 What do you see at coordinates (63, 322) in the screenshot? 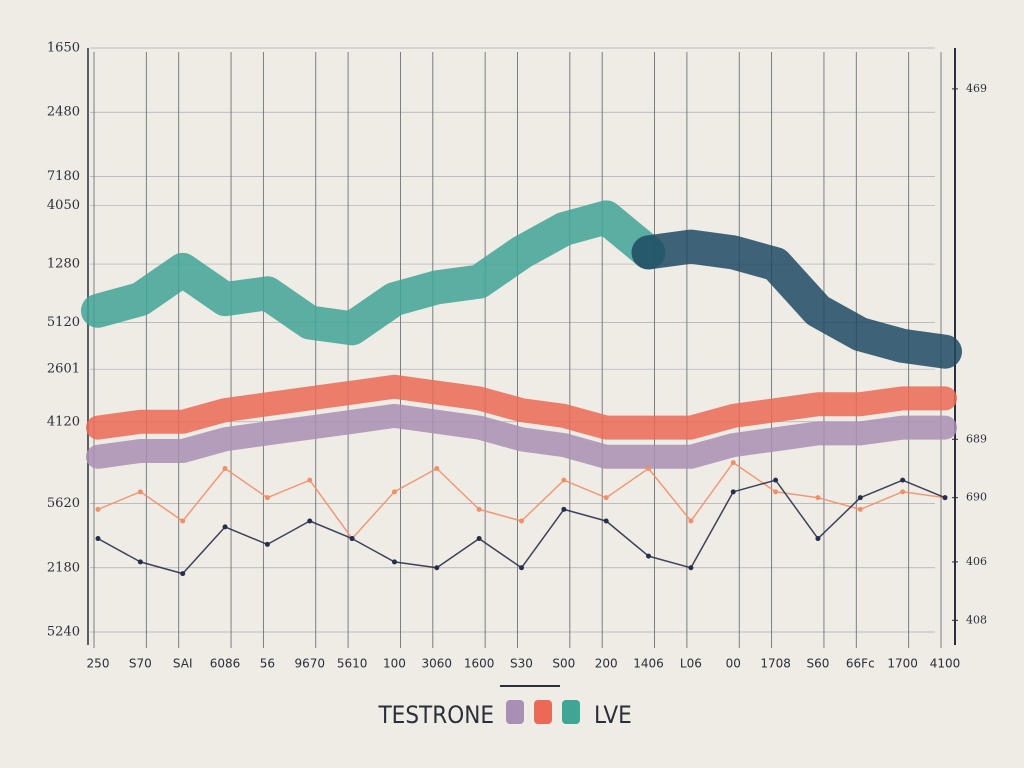
I see `y-tick-label: 5120` at bounding box center [63, 322].